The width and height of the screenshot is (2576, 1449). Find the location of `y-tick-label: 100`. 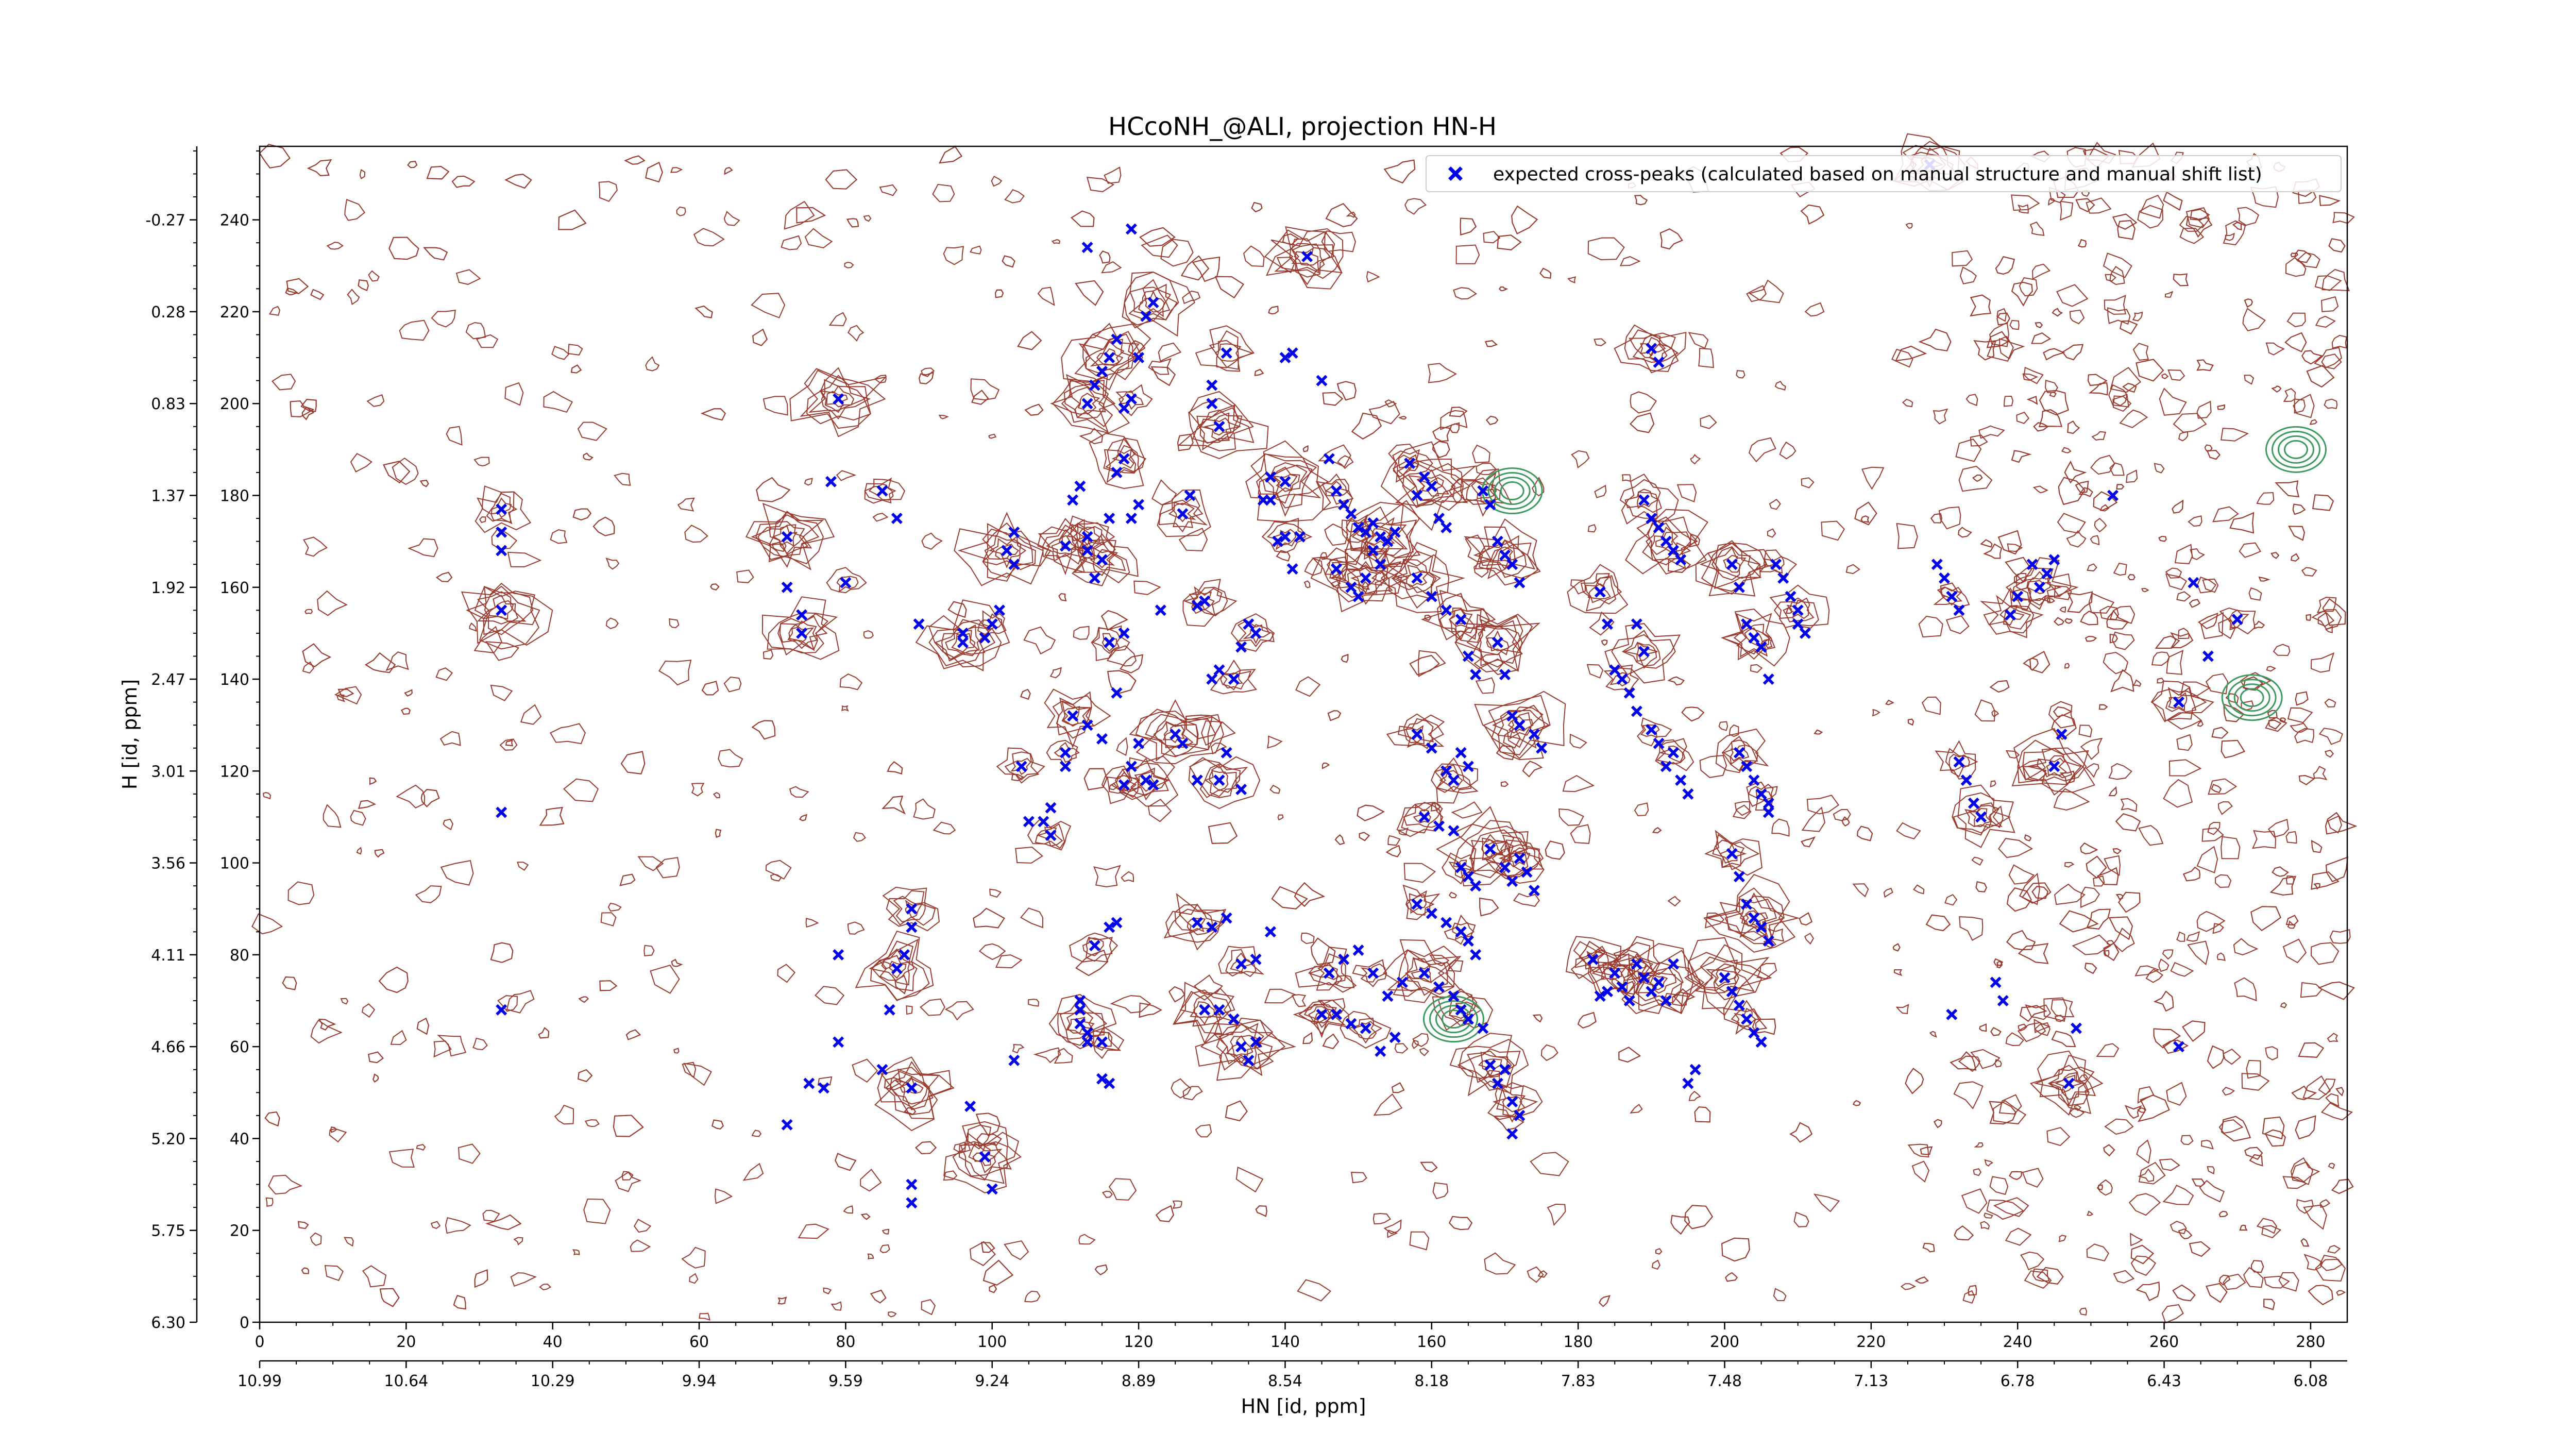

y-tick-label: 100 is located at coordinates (234, 864).